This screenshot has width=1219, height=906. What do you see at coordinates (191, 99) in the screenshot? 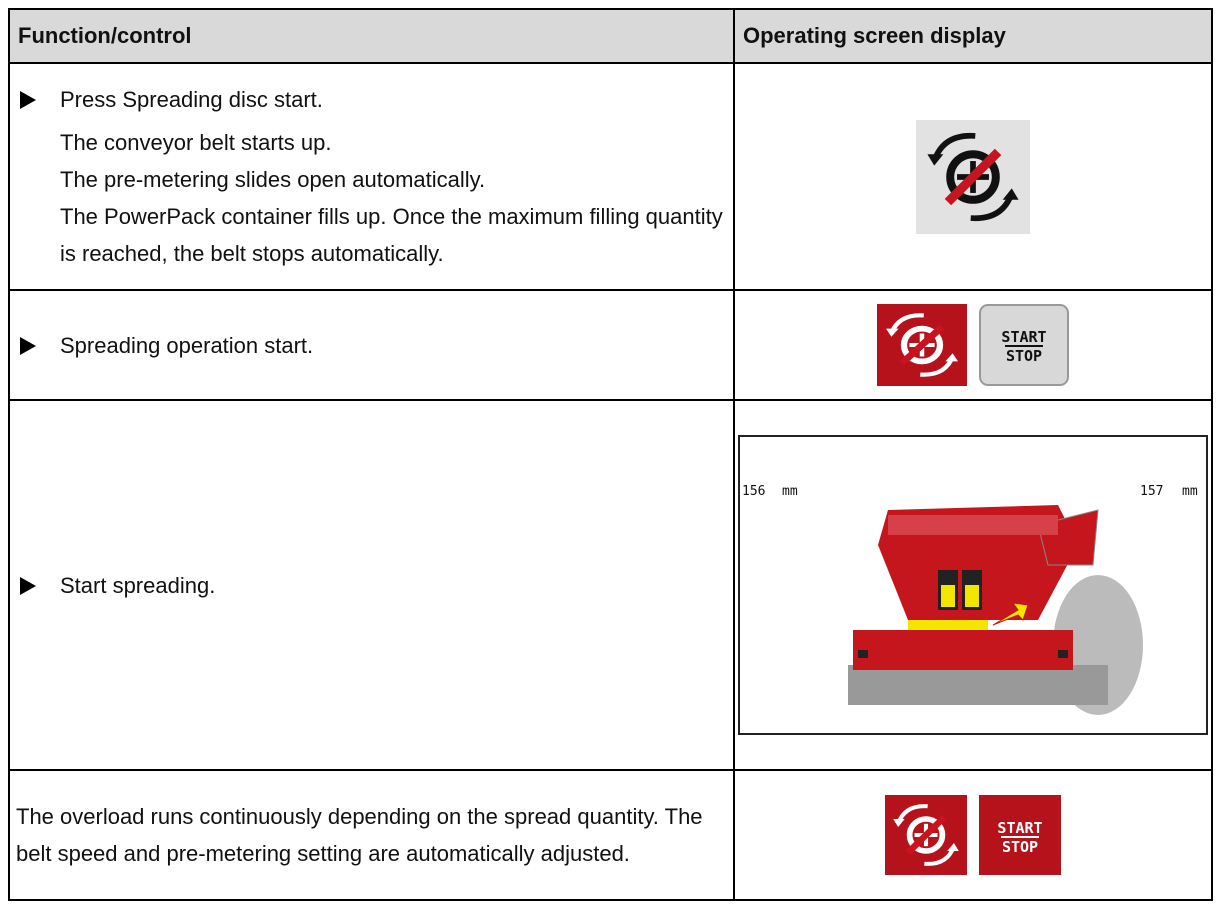
I see `step: Press Spreading disc start.` at bounding box center [191, 99].